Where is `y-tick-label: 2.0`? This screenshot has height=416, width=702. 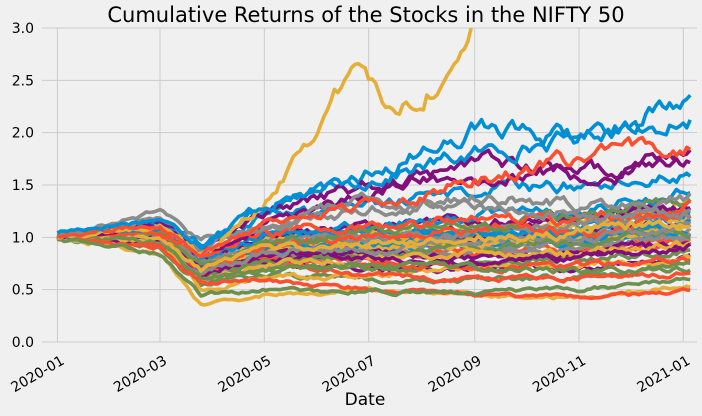
y-tick-label: 2.0 is located at coordinates (23, 134).